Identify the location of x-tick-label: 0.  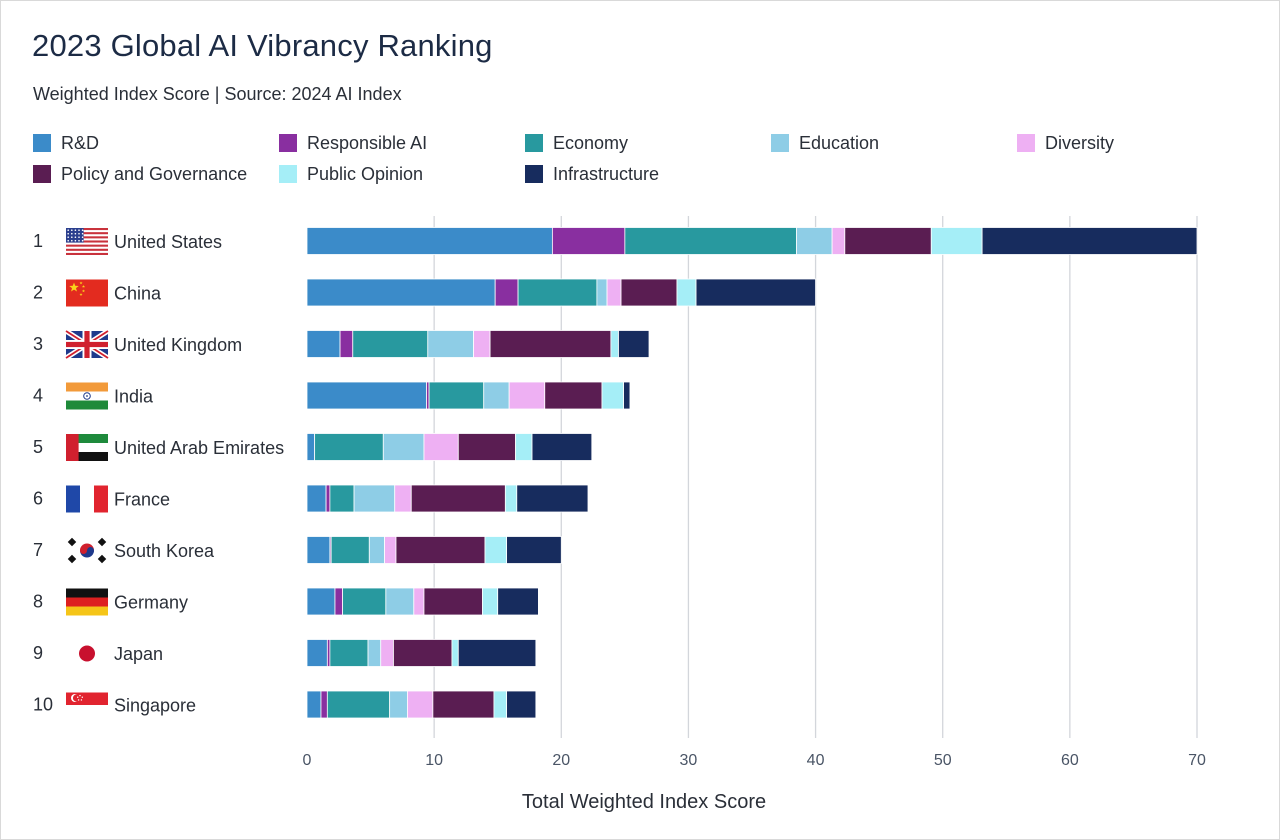
(307, 760).